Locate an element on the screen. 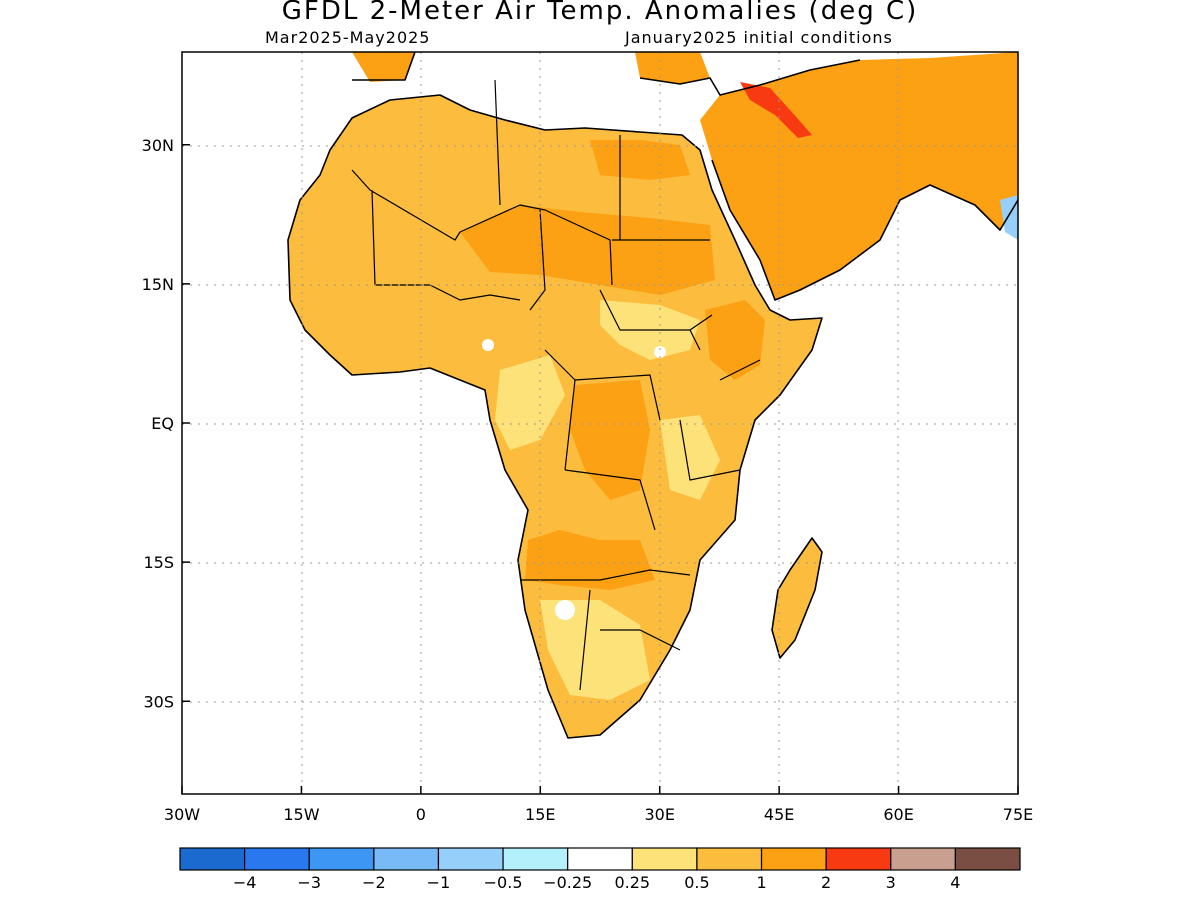 This screenshot has width=1200, height=900. map-title: GFDL 2-Meter Air Temp. Anomalies (deg C) is located at coordinates (600, 13).